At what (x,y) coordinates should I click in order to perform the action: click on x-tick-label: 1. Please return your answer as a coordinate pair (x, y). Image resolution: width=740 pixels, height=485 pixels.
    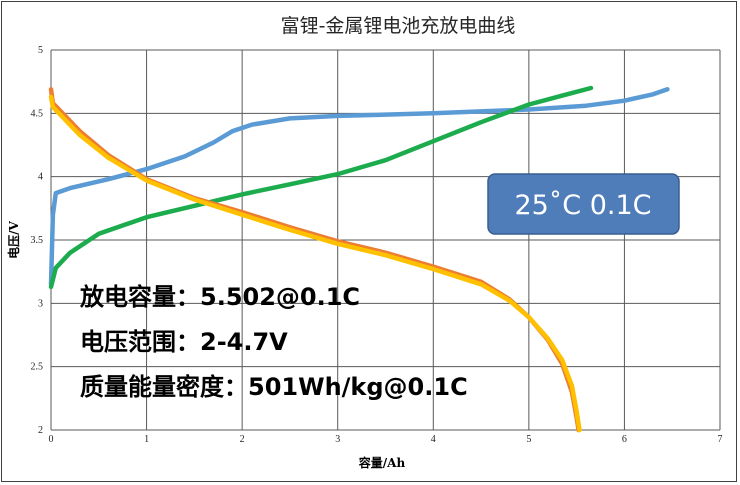
    Looking at the image, I should click on (146, 439).